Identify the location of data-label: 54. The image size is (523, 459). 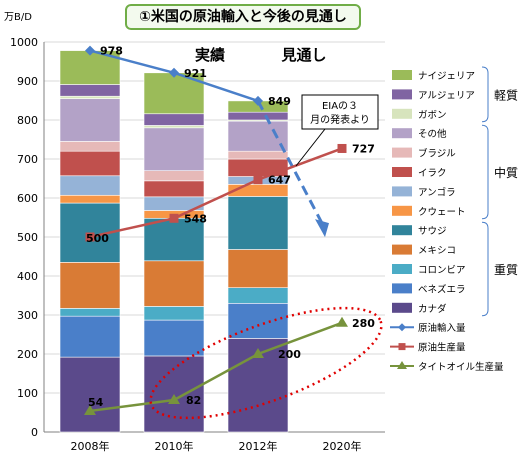
(96, 402).